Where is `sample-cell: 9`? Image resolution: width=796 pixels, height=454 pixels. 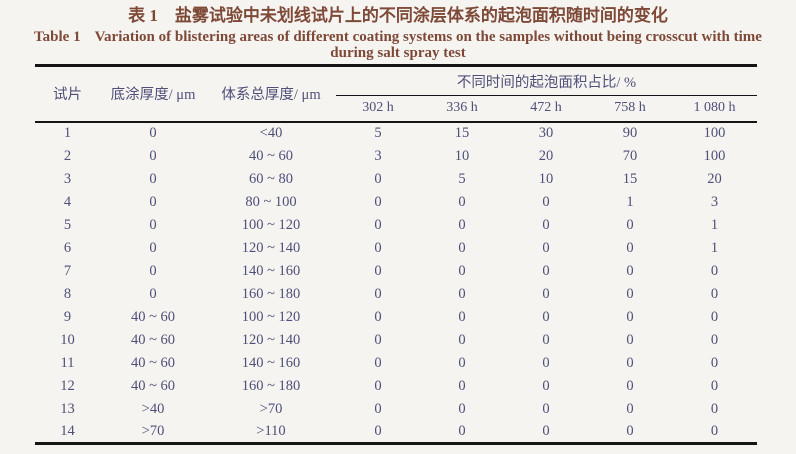 sample-cell: 9 is located at coordinates (67, 316).